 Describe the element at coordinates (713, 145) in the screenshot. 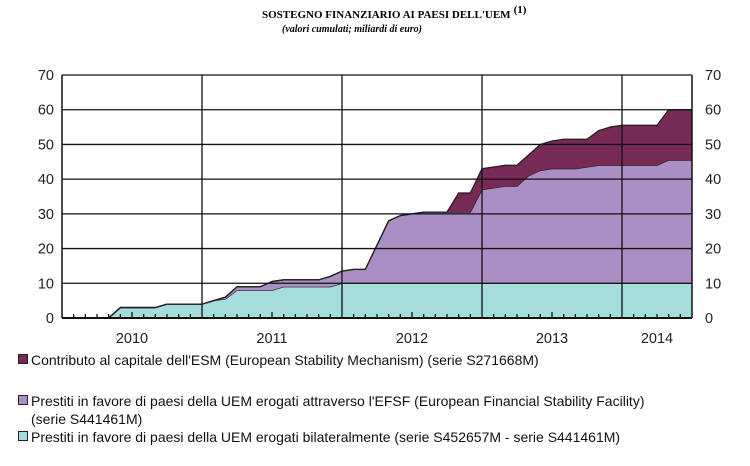

I see `y-tick-right: 50` at that location.